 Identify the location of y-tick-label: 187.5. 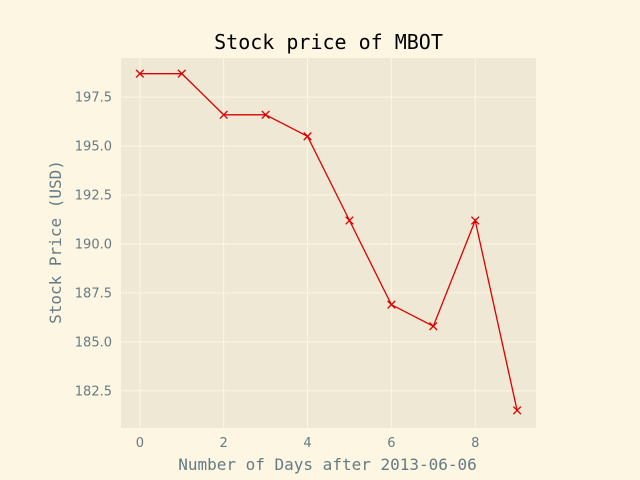
(93, 293).